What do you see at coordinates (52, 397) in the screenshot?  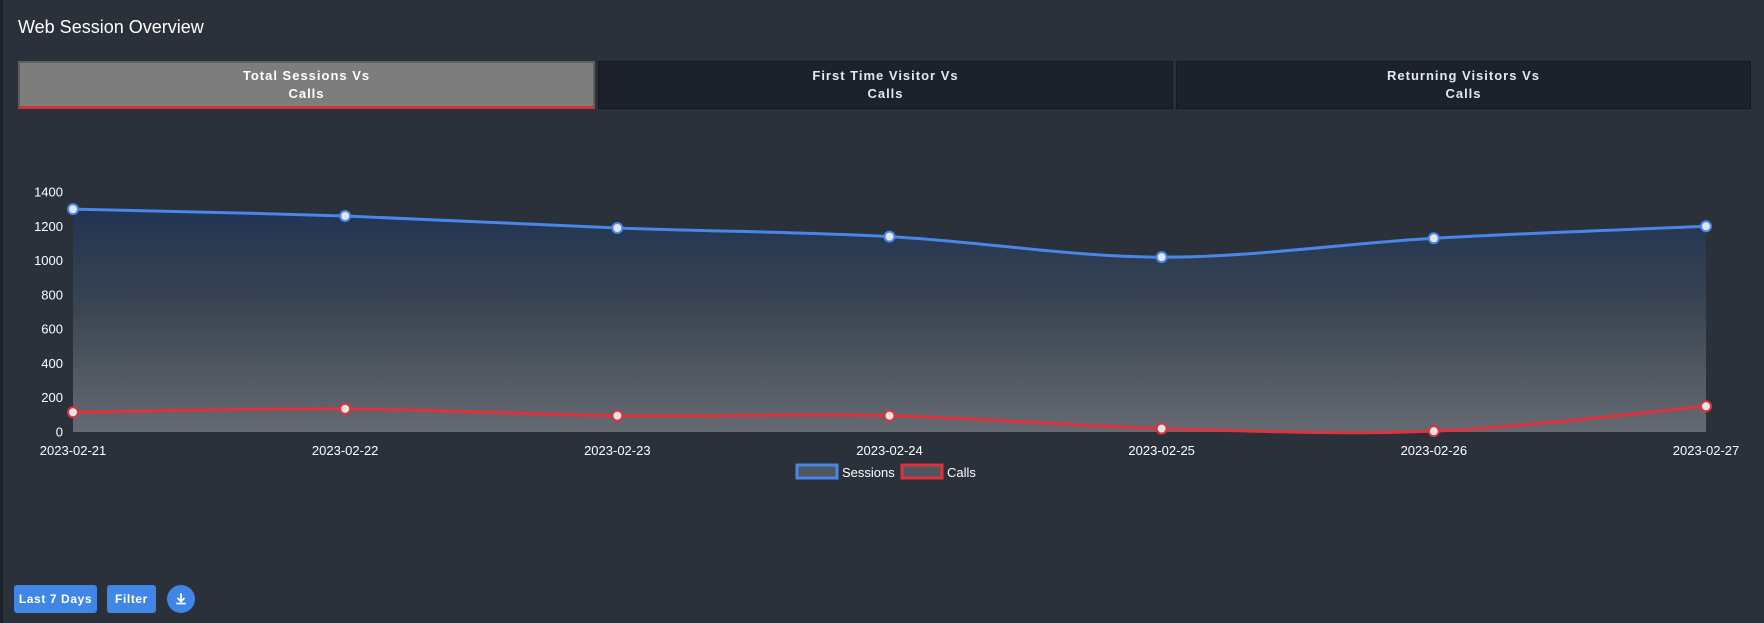 I see `y-tick-label: 200` at bounding box center [52, 397].